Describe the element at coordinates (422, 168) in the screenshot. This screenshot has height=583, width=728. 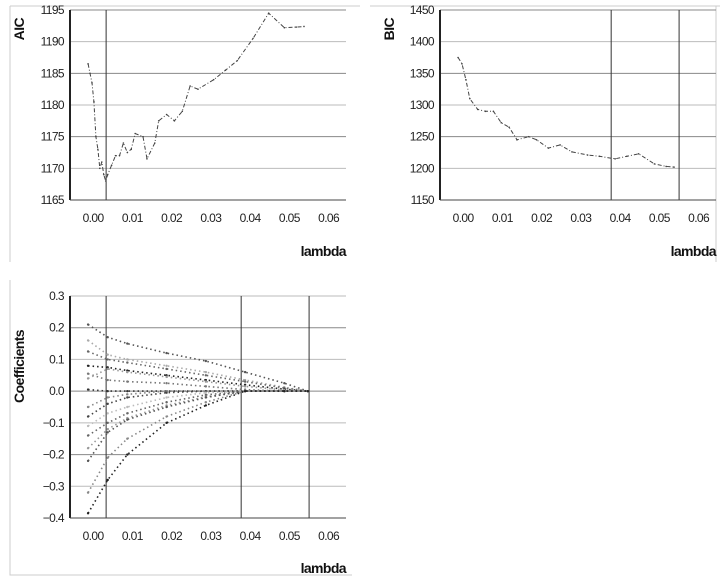
I see `y-tick-label: 1200` at that location.